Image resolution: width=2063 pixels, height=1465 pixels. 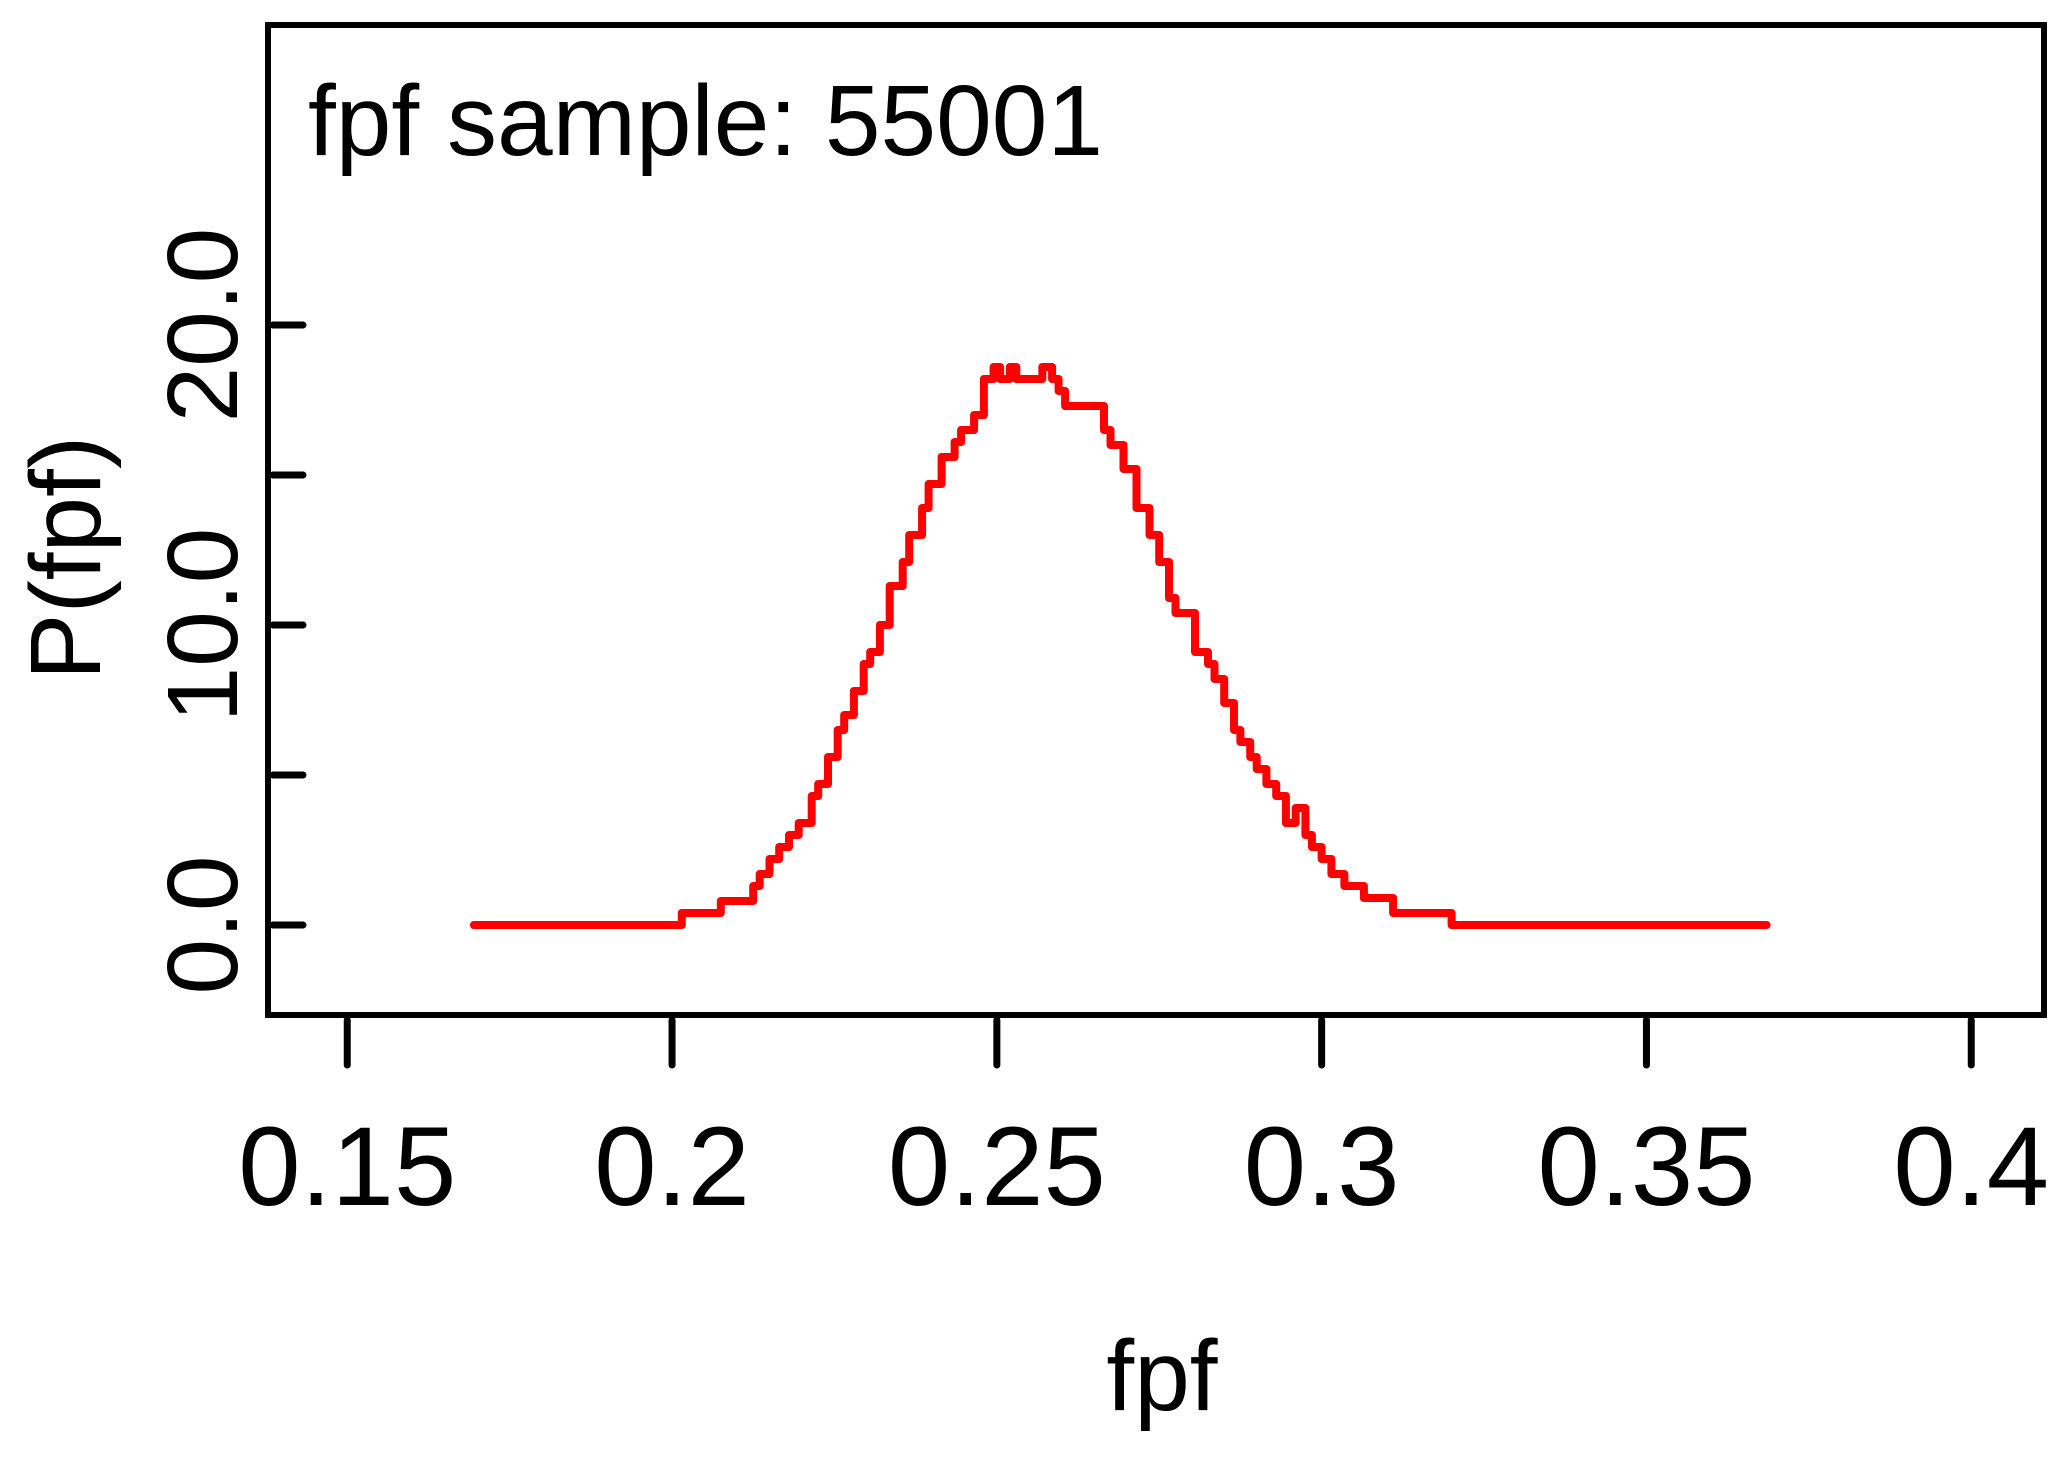 What do you see at coordinates (203, 924) in the screenshot?
I see `y-tick-label: 0.0` at bounding box center [203, 924].